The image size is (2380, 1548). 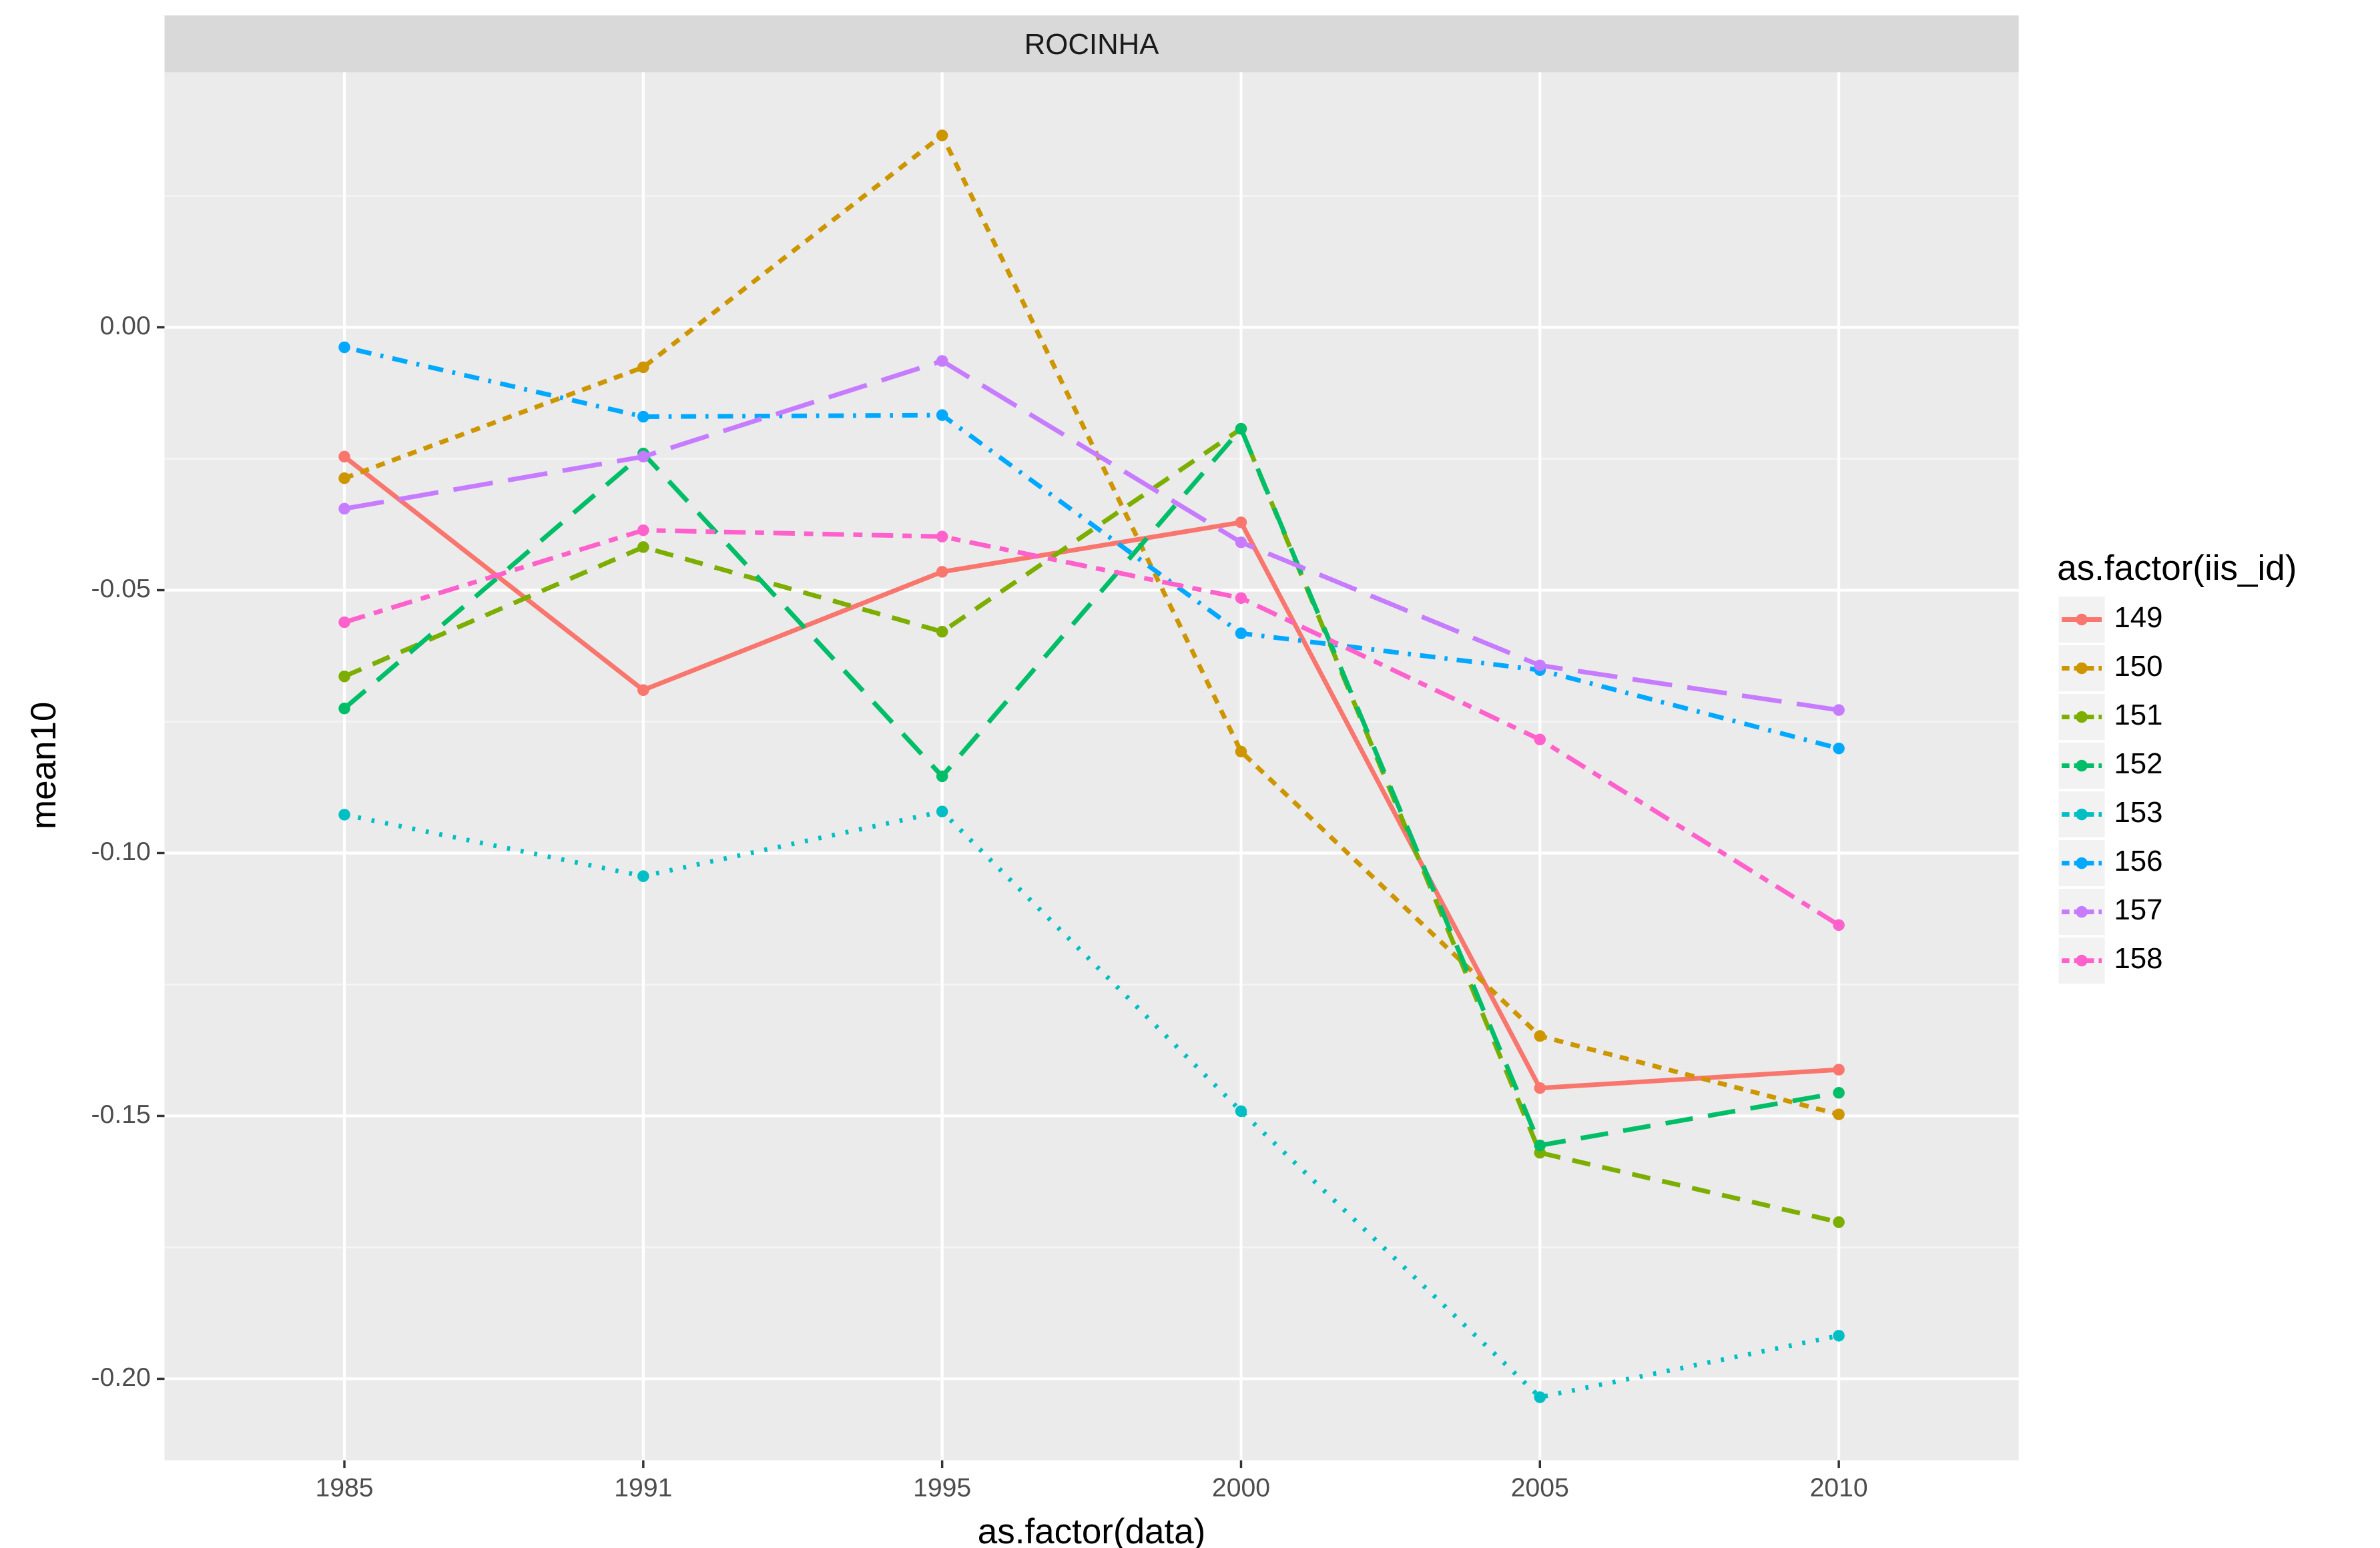 What do you see at coordinates (1540, 1488) in the screenshot?
I see `x-tick-label: 2005` at bounding box center [1540, 1488].